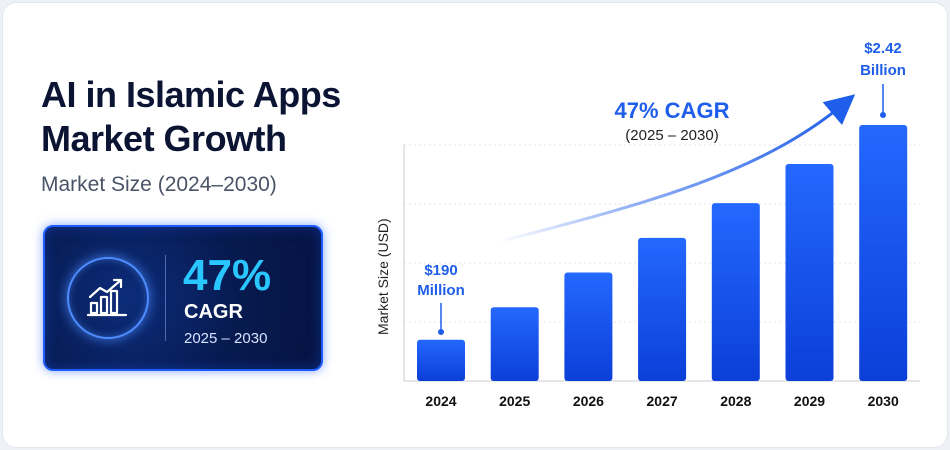 This screenshot has width=950, height=450. Describe the element at coordinates (672, 110) in the screenshot. I see `cagr-annotation: 47% CAGR` at that location.